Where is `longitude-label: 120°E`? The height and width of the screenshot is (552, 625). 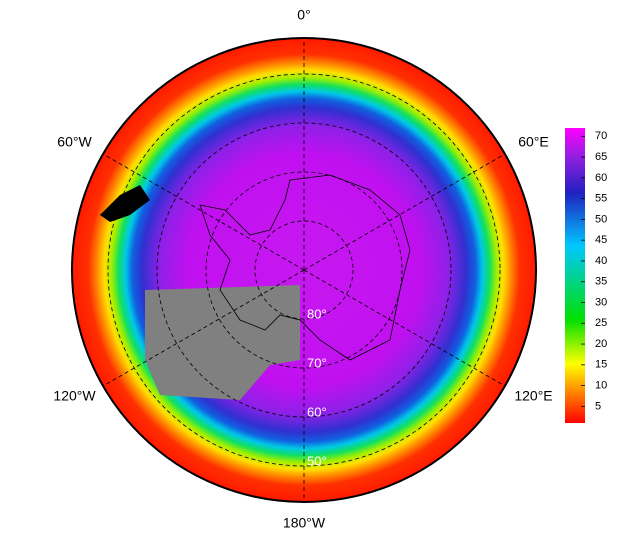 longitude-label: 120°E is located at coordinates (533, 396).